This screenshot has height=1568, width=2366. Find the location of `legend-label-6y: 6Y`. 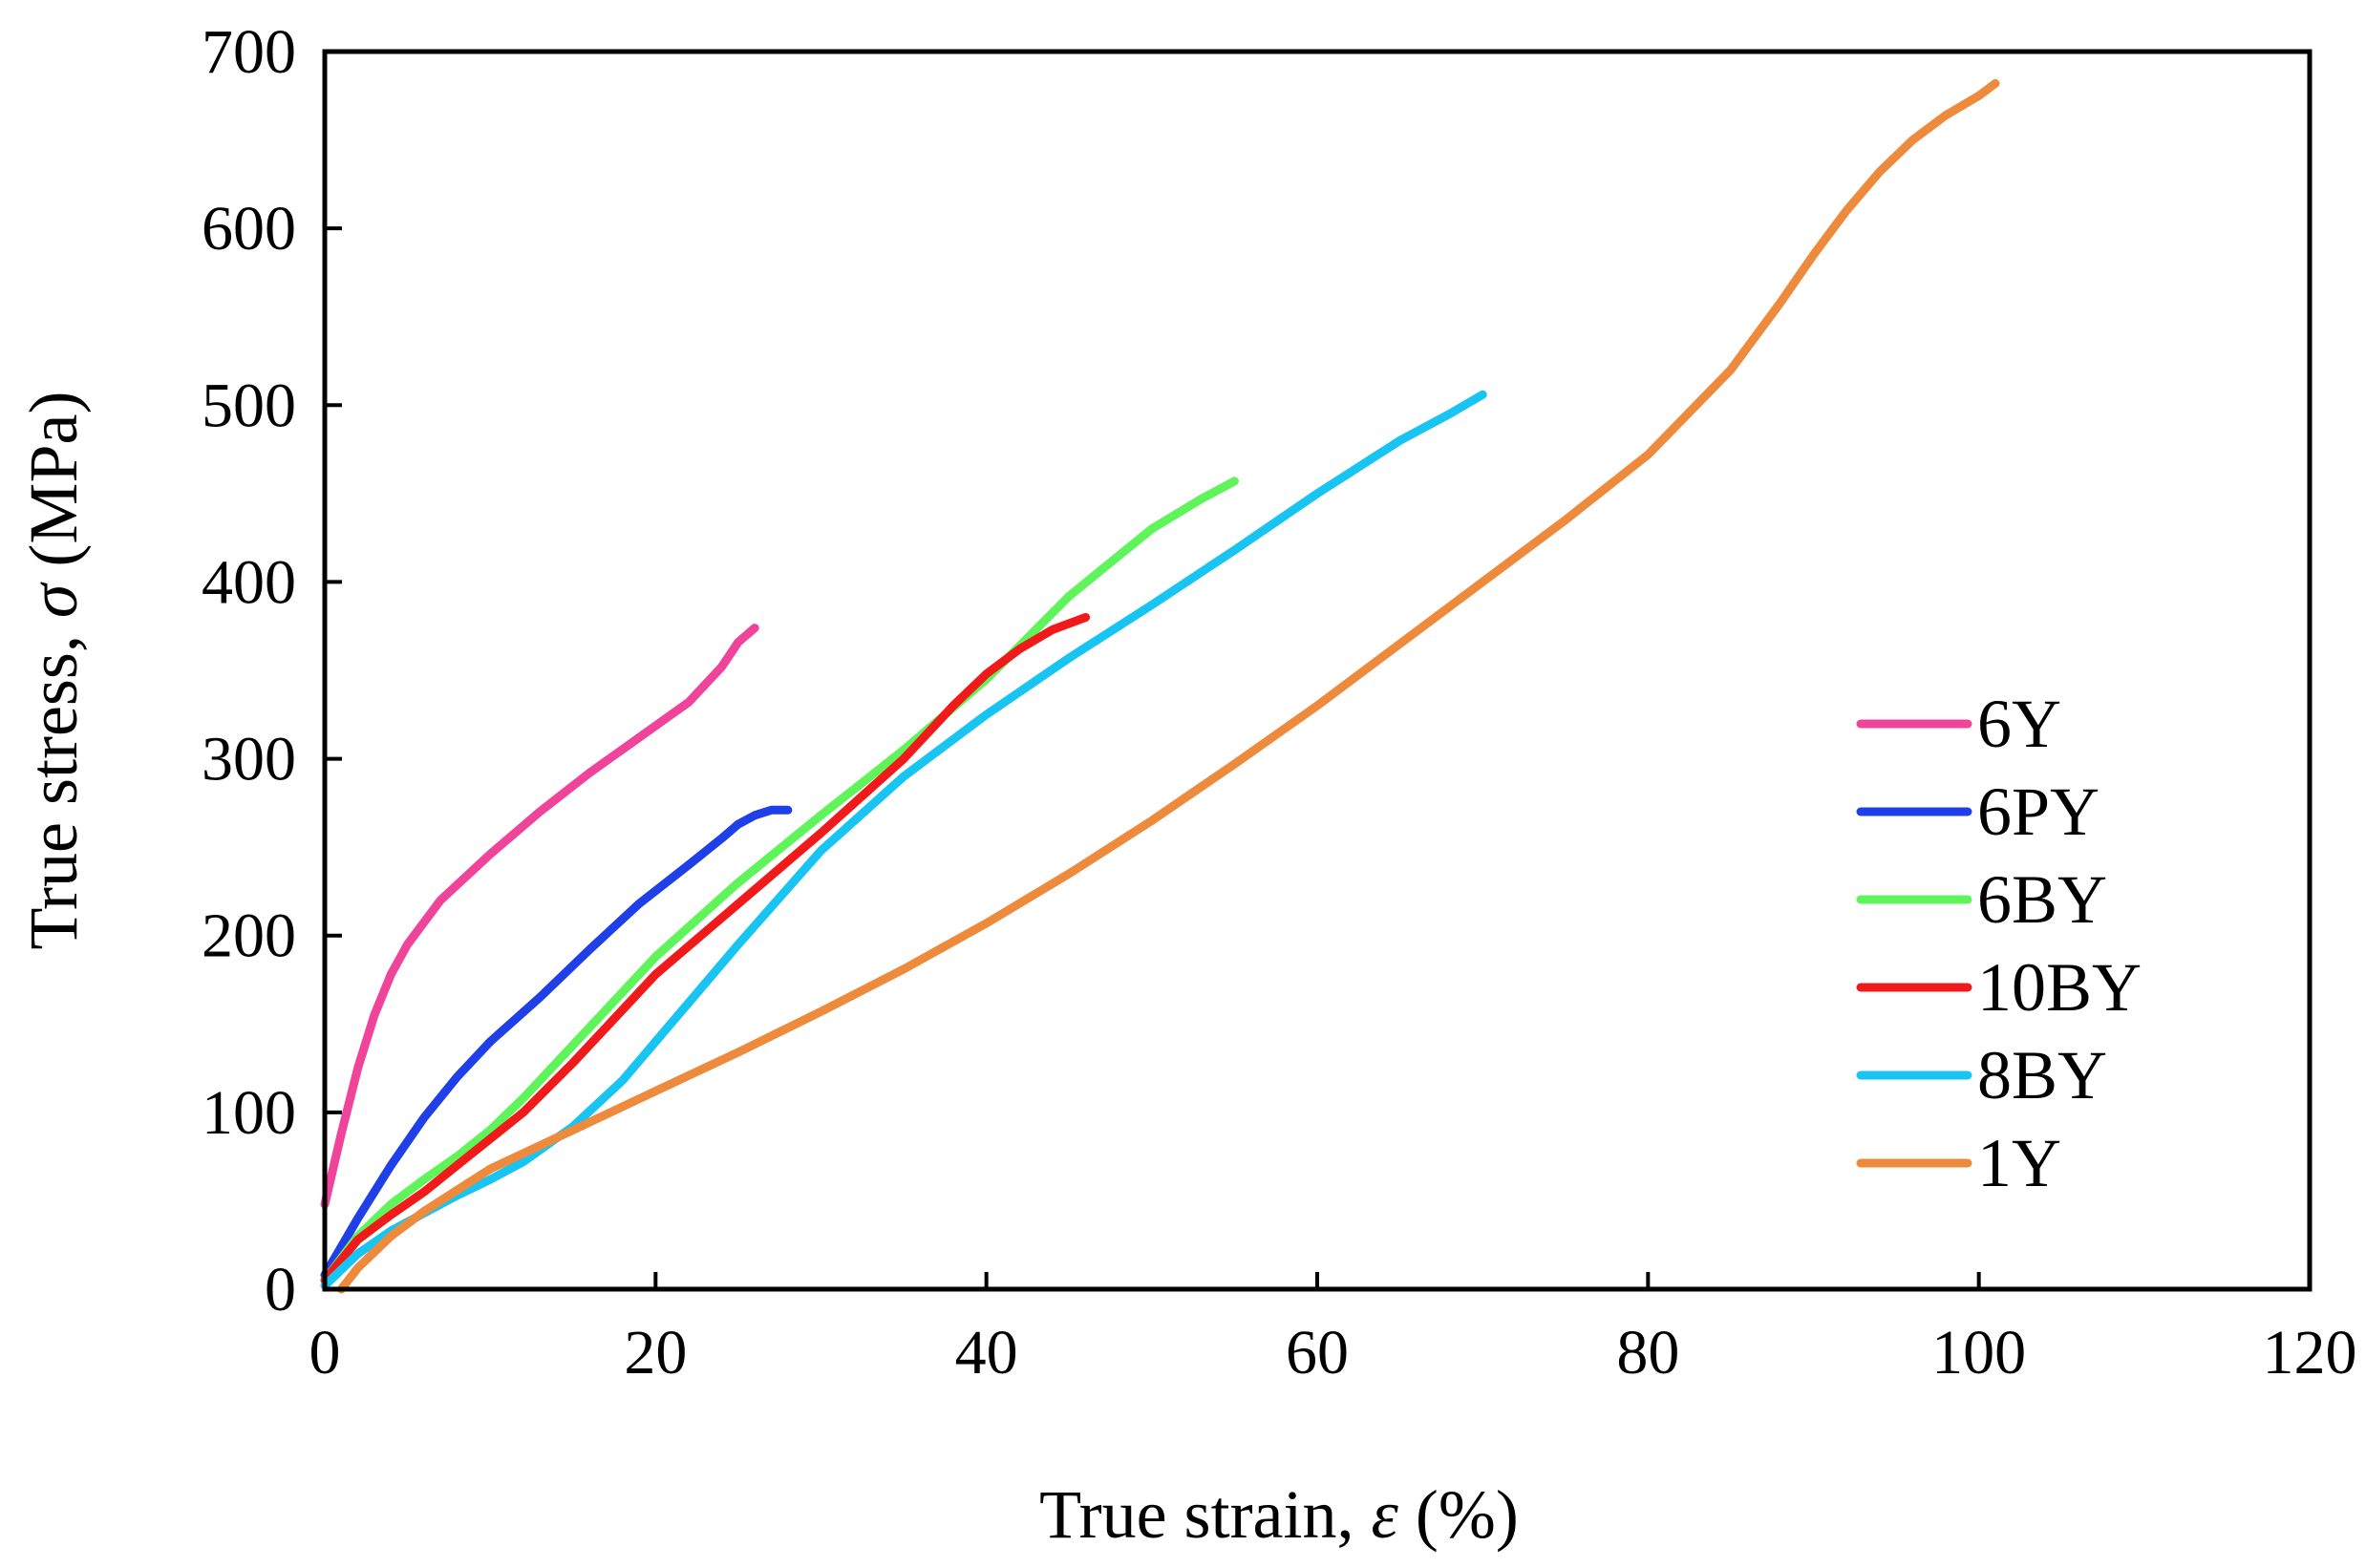

legend-label-6y: 6Y is located at coordinates (2019, 724).